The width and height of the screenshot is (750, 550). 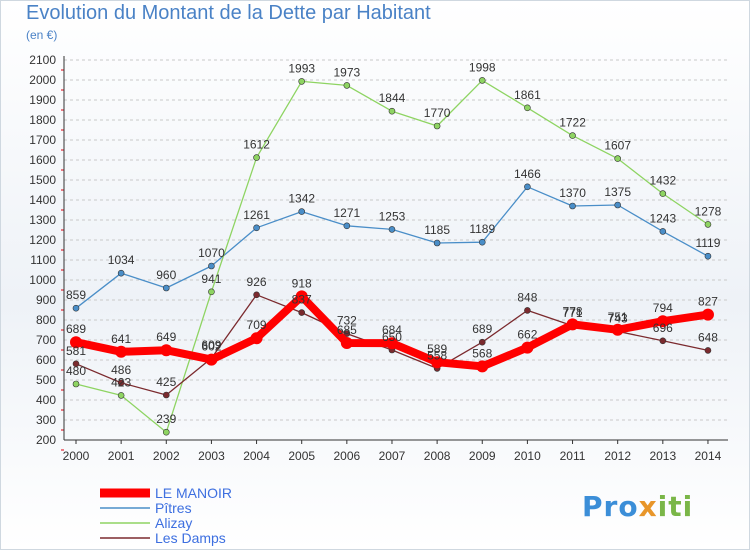 What do you see at coordinates (42, 35) in the screenshot?
I see `chart-subtitle: (en €)` at bounding box center [42, 35].